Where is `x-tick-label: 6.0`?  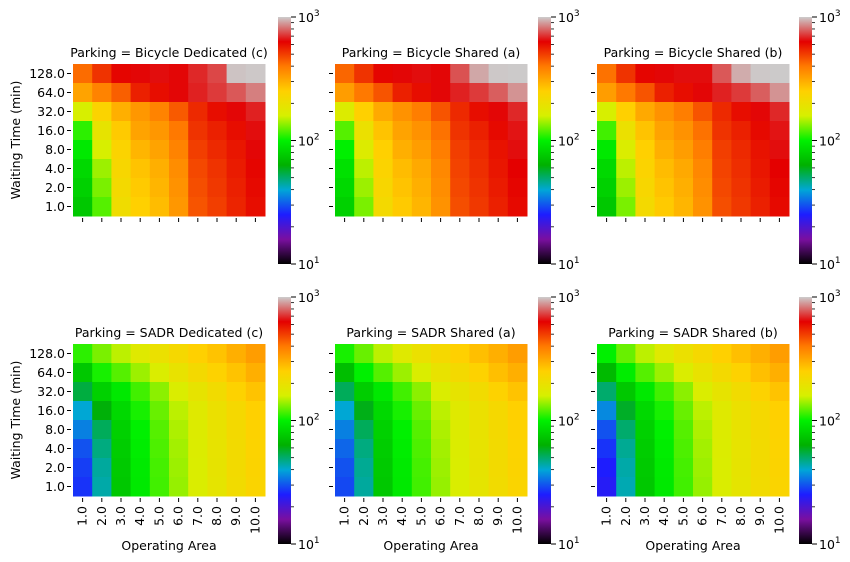
x-tick-label: 6.0 is located at coordinates (178, 516).